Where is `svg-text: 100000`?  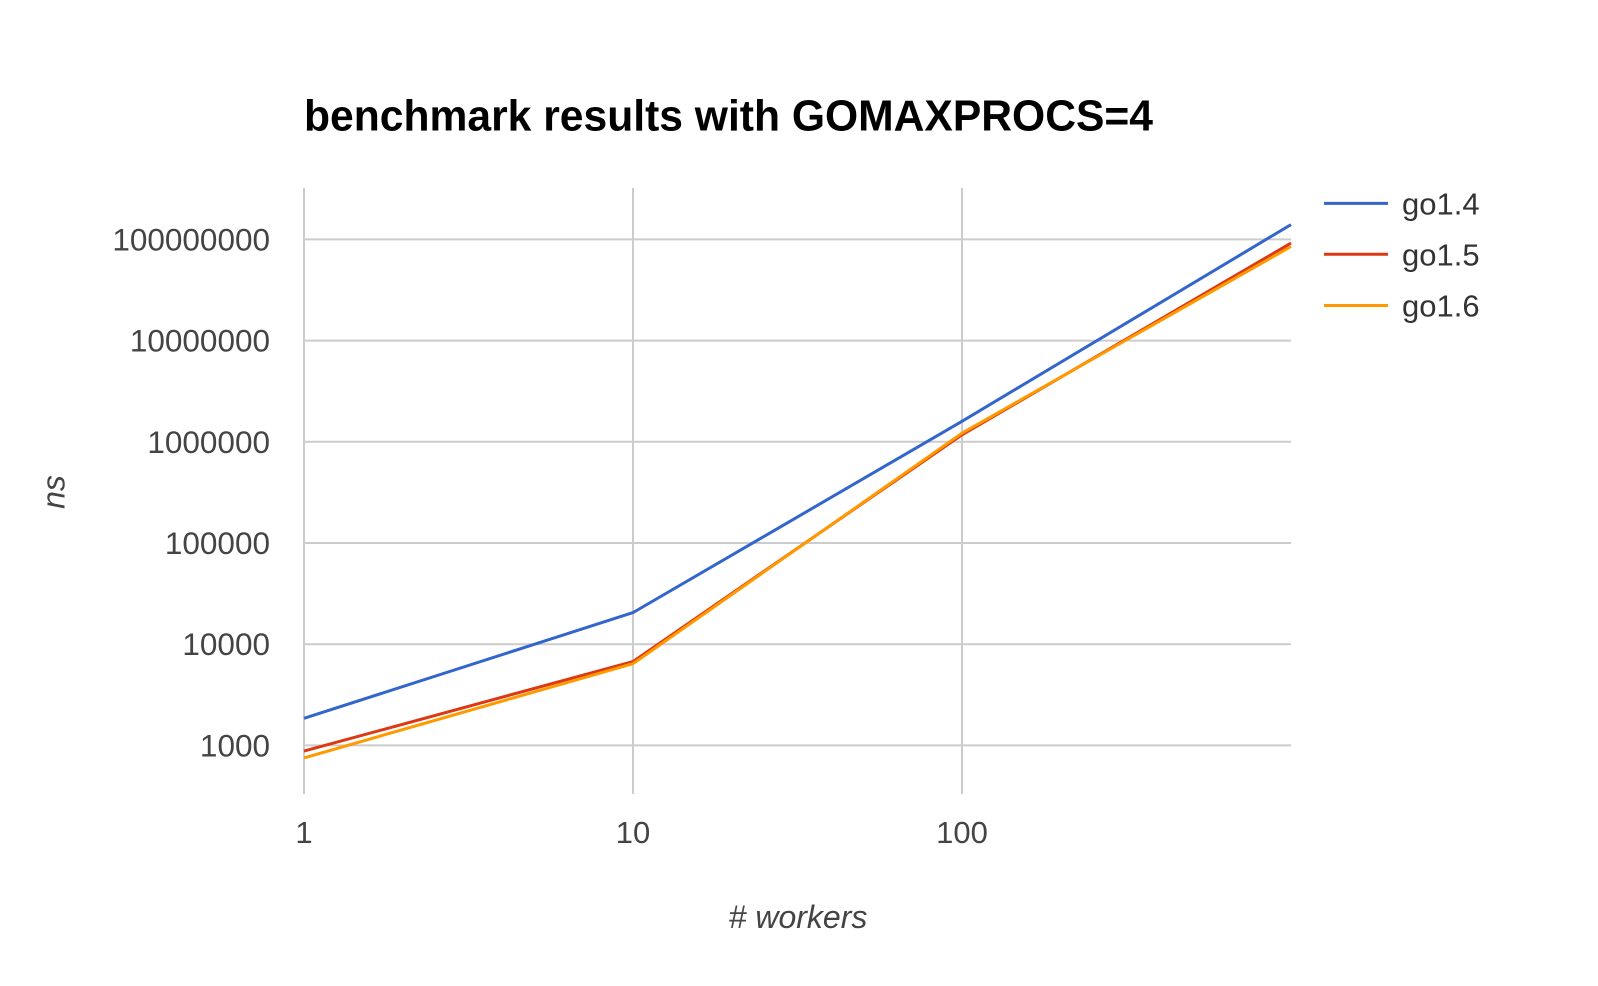
svg-text: 100000 is located at coordinates (217, 543).